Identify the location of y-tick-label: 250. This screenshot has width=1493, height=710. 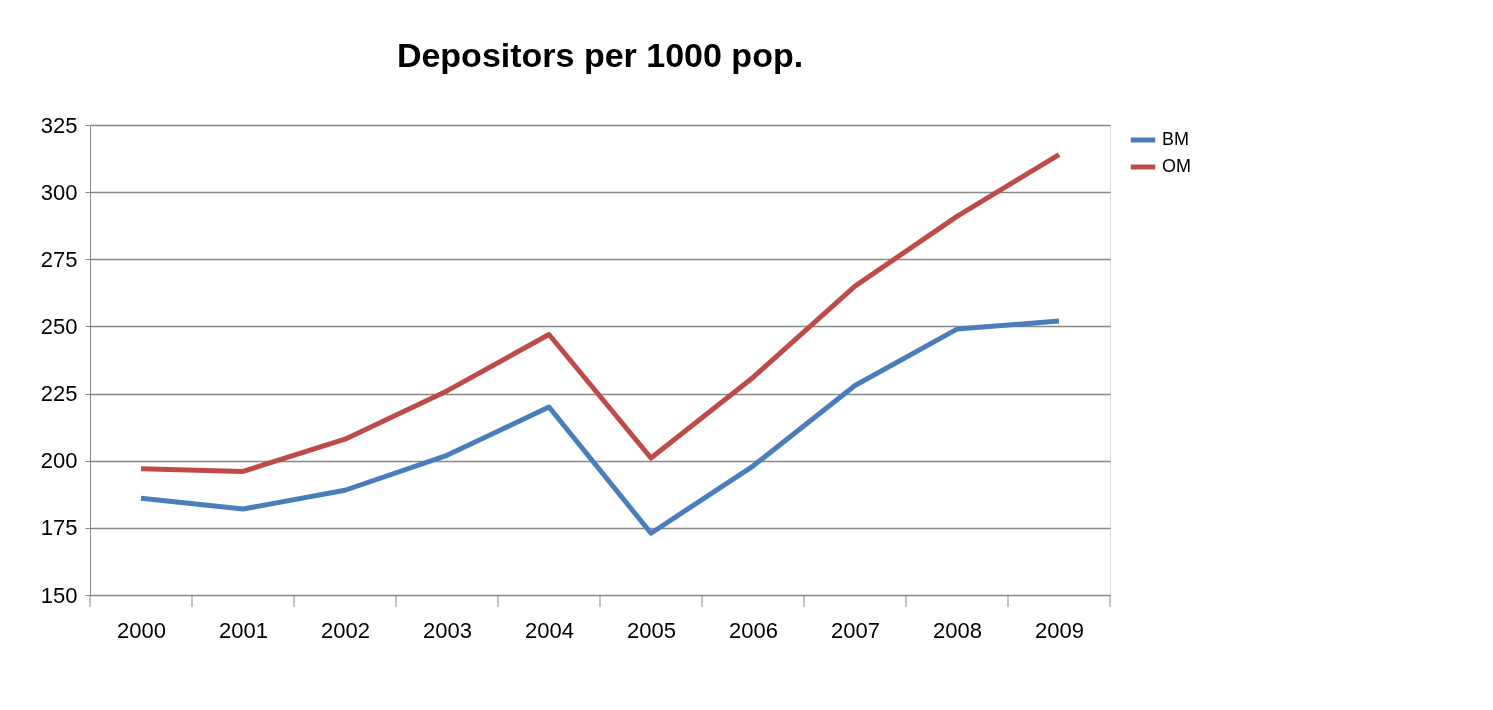
(59, 326).